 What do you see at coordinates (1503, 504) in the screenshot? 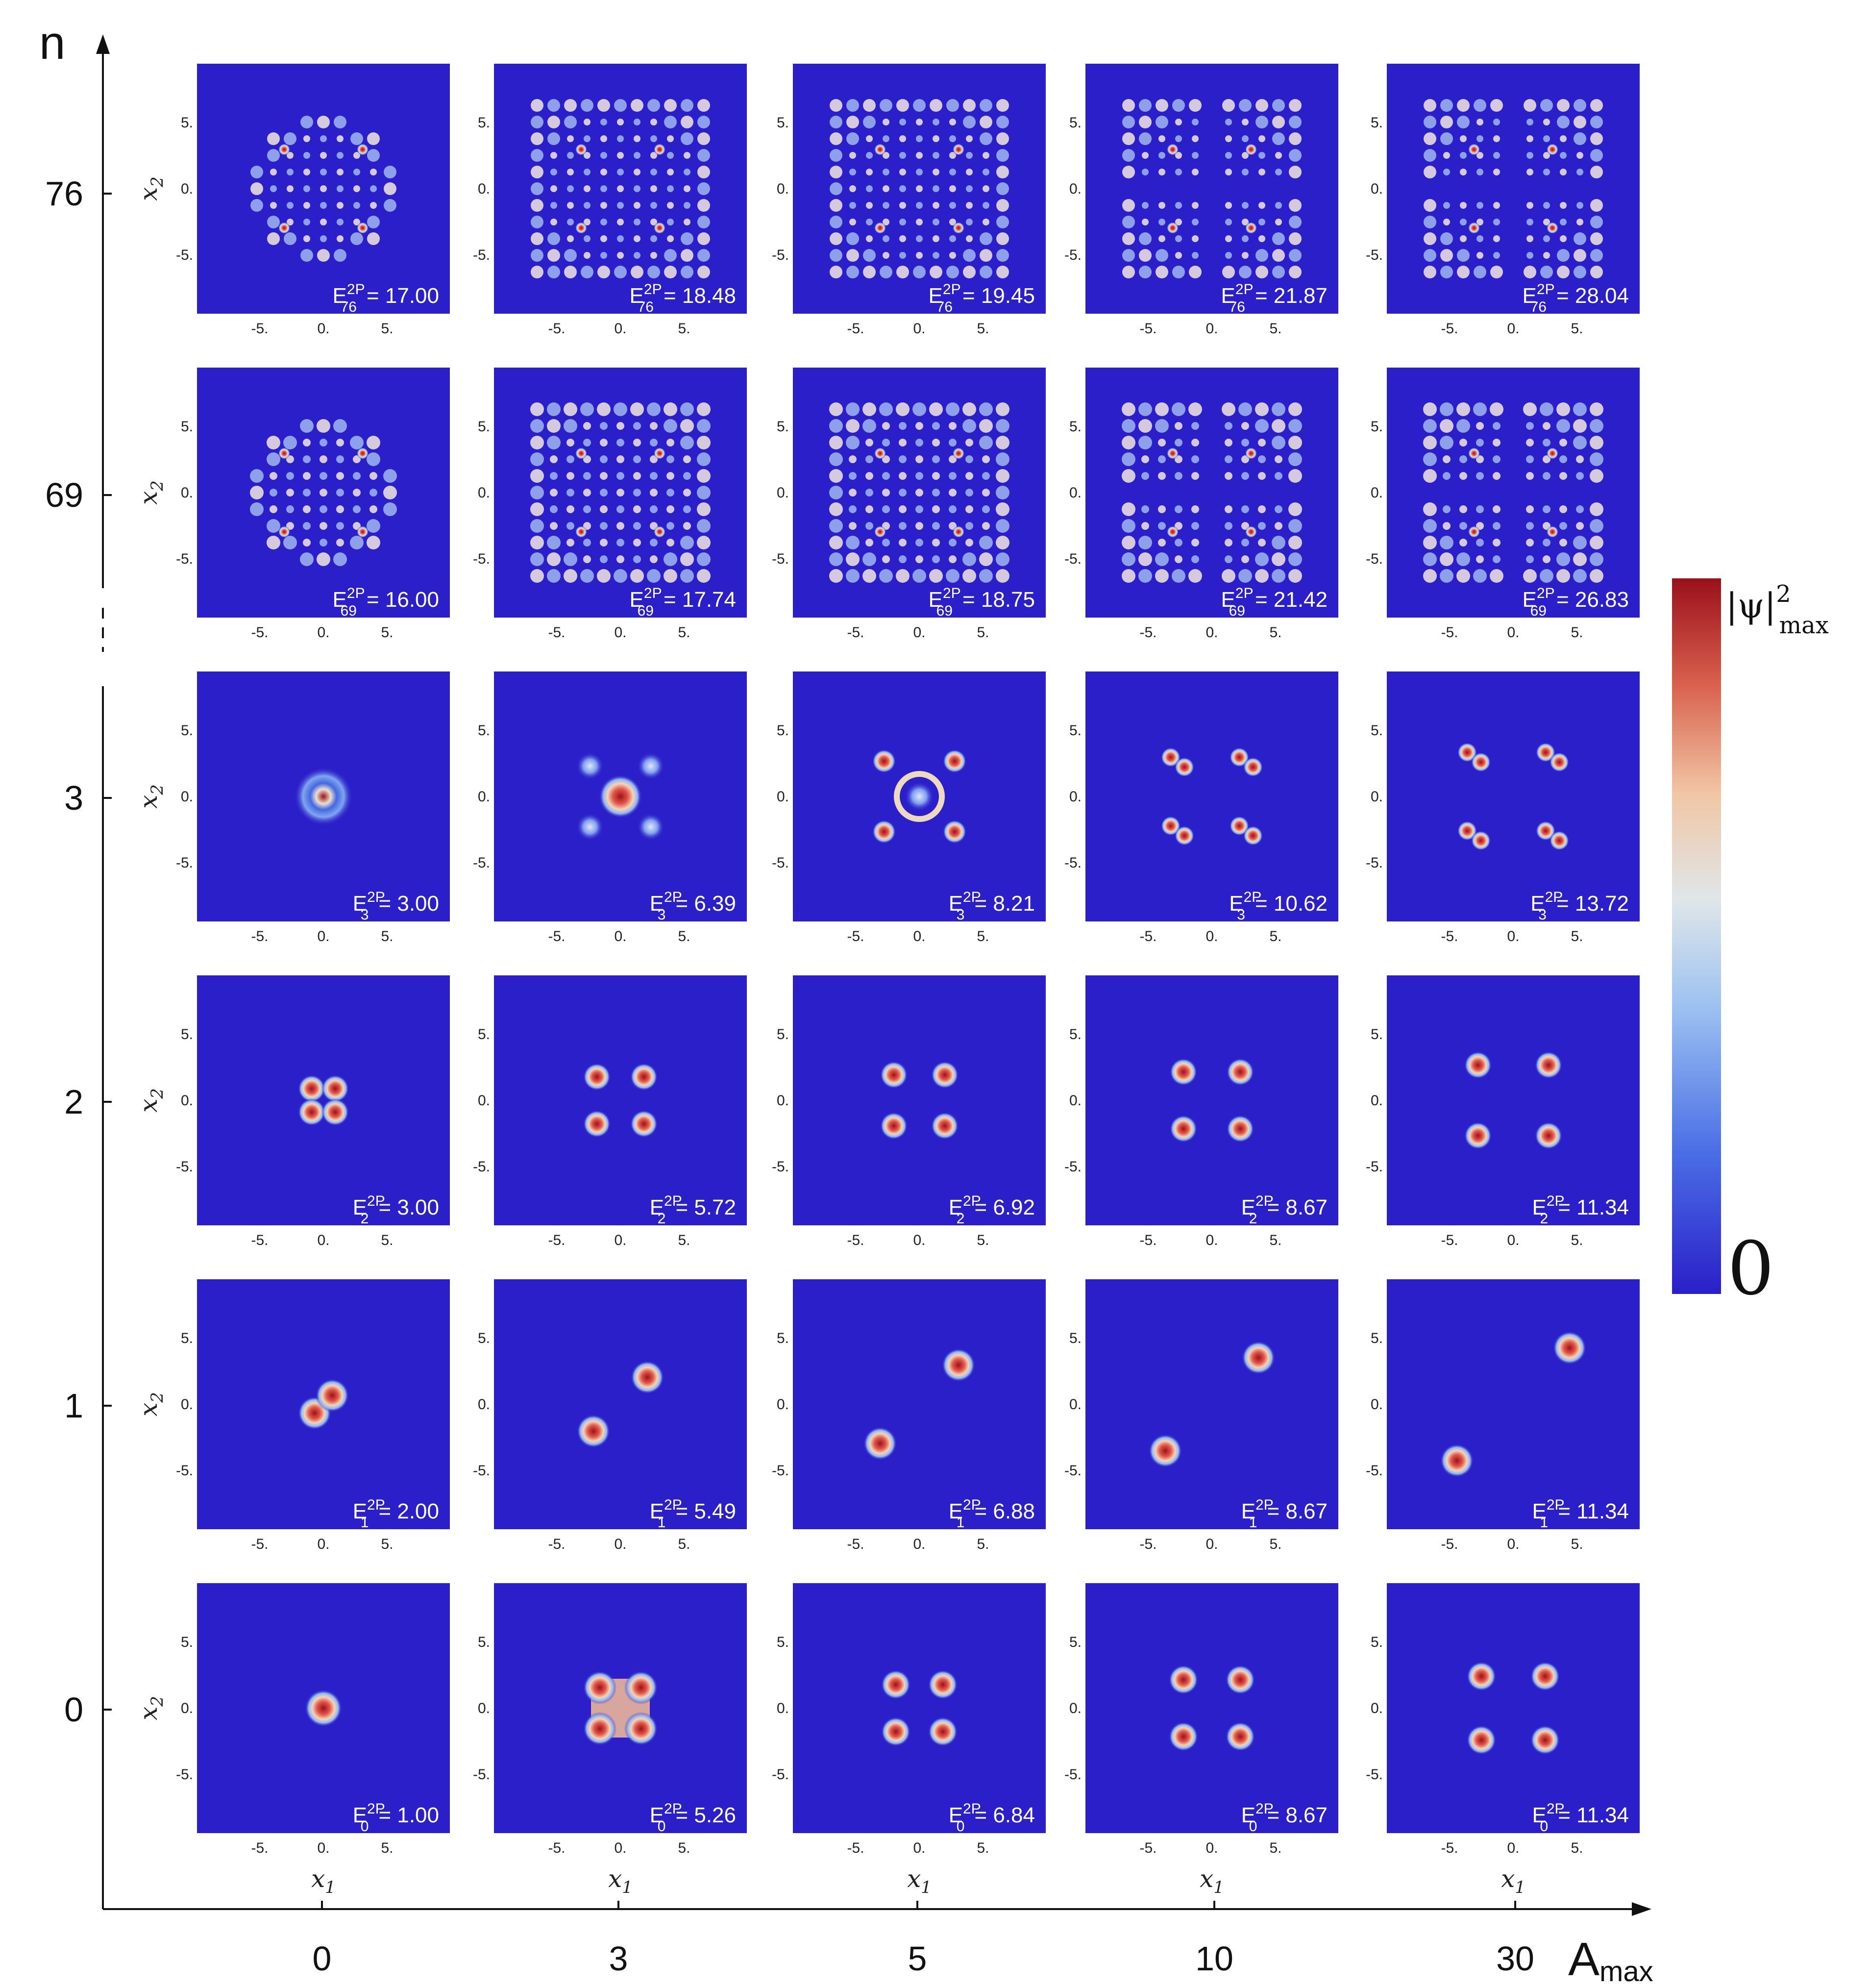
I see `density-panel: 5. 0. -5. -5. 0. 5. E2P 69 = 26.83` at bounding box center [1503, 504].